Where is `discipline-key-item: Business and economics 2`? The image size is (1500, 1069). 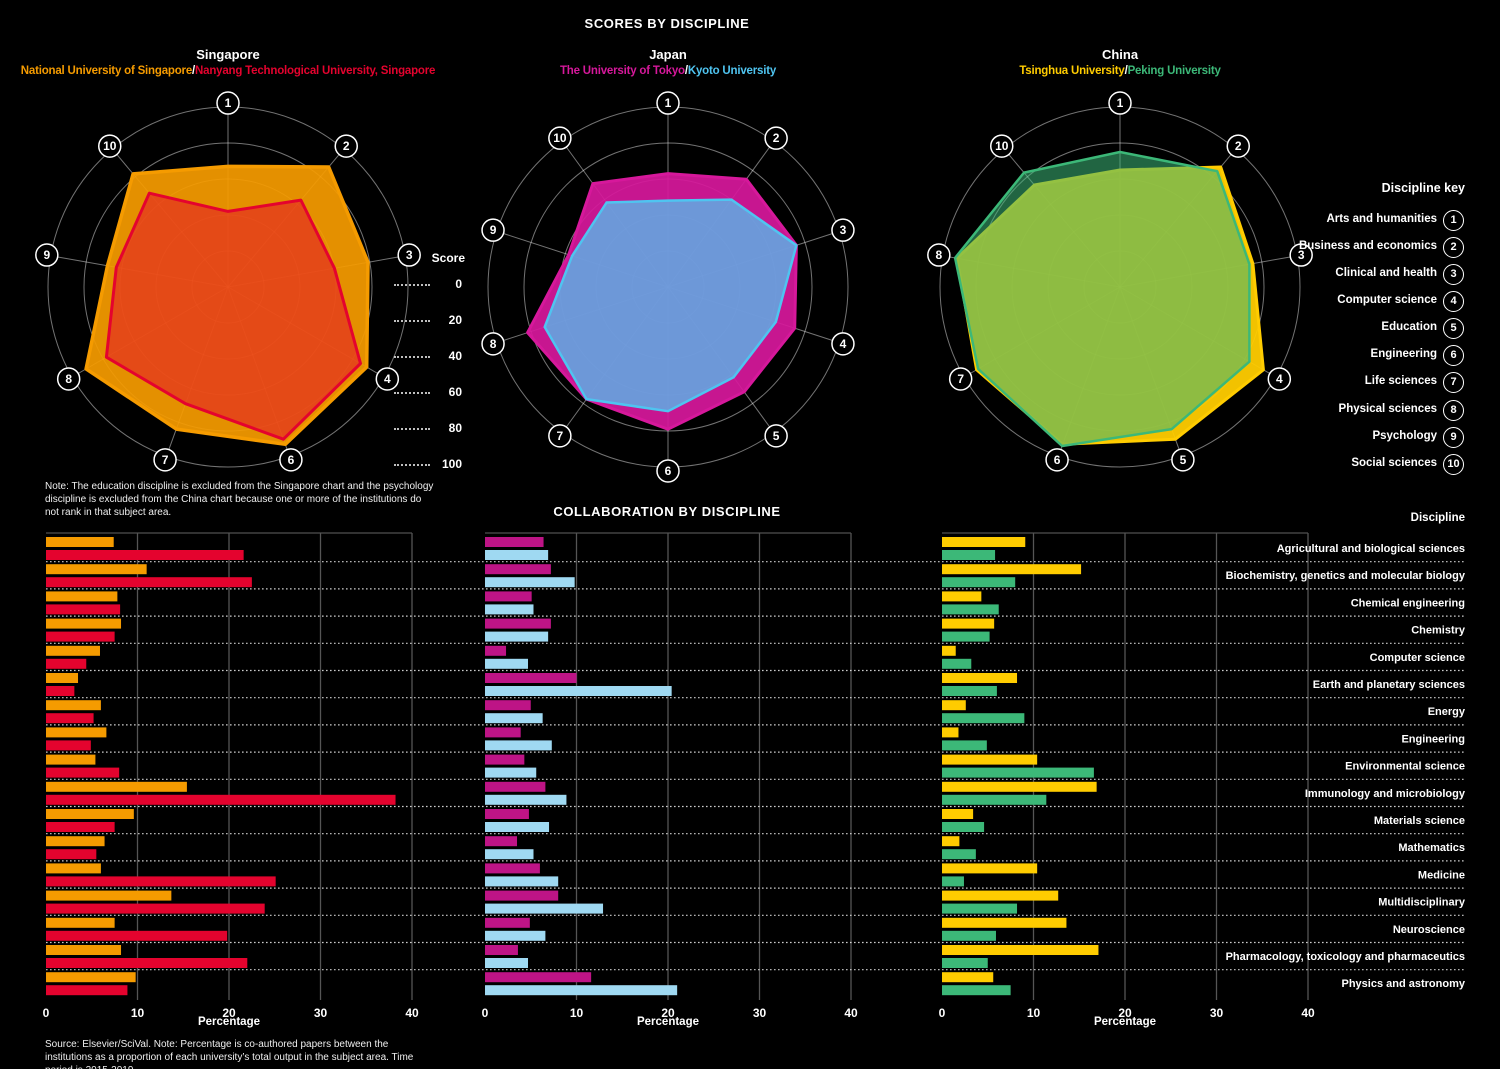
discipline-key-item: Business and economics 2 is located at coordinates (1390, 247).